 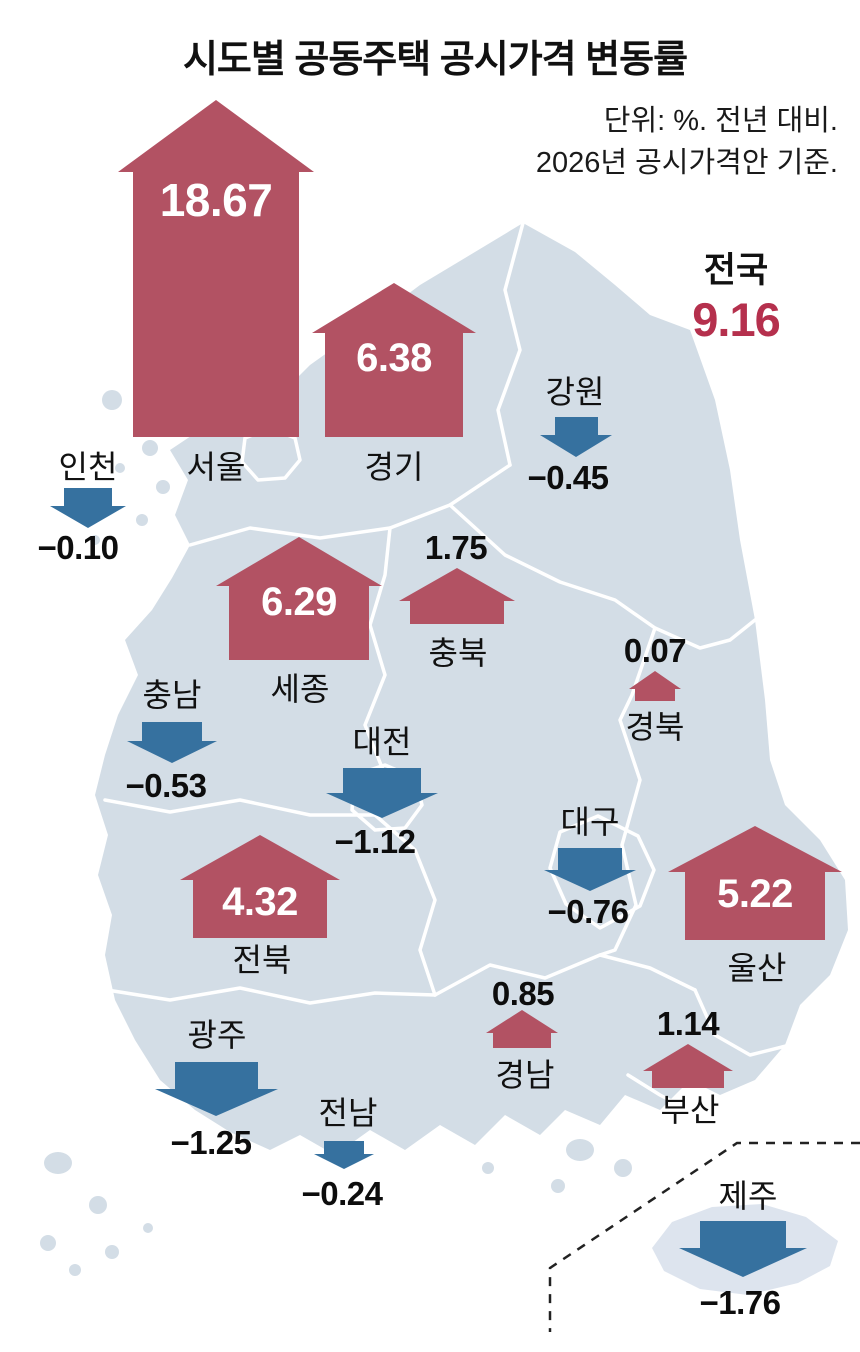 What do you see at coordinates (590, 822) in the screenshot?
I see `region-label-daegu: 대구` at bounding box center [590, 822].